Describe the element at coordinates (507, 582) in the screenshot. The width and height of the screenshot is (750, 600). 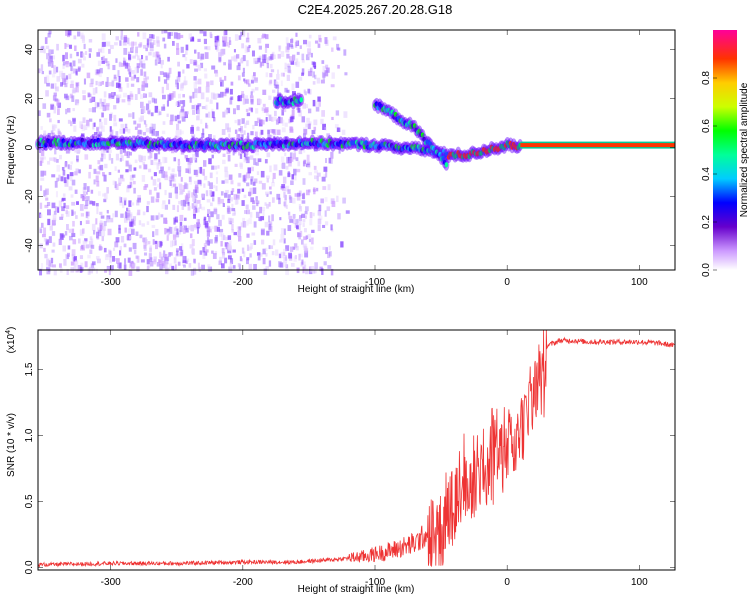
I see `snr-x-tick-label: 0` at that location.